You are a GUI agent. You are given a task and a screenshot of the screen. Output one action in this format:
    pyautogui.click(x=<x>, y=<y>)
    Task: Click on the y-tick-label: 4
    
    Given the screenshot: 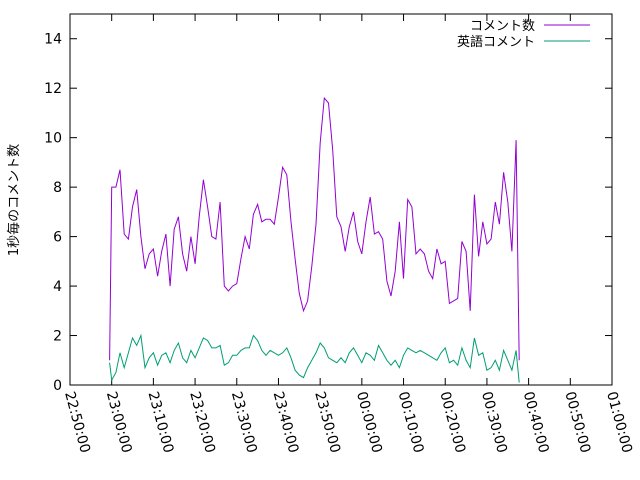 What is the action you would take?
    pyautogui.click(x=57, y=287)
    